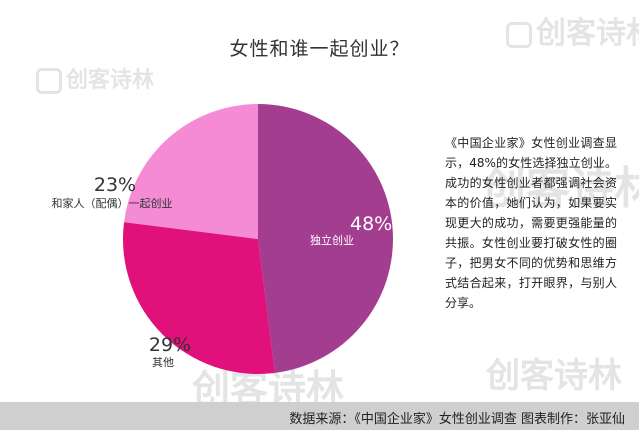  What do you see at coordinates (112, 203) in the screenshot?
I see `slice-category-label-3: 和家人（配偶）一起创业` at bounding box center [112, 203].